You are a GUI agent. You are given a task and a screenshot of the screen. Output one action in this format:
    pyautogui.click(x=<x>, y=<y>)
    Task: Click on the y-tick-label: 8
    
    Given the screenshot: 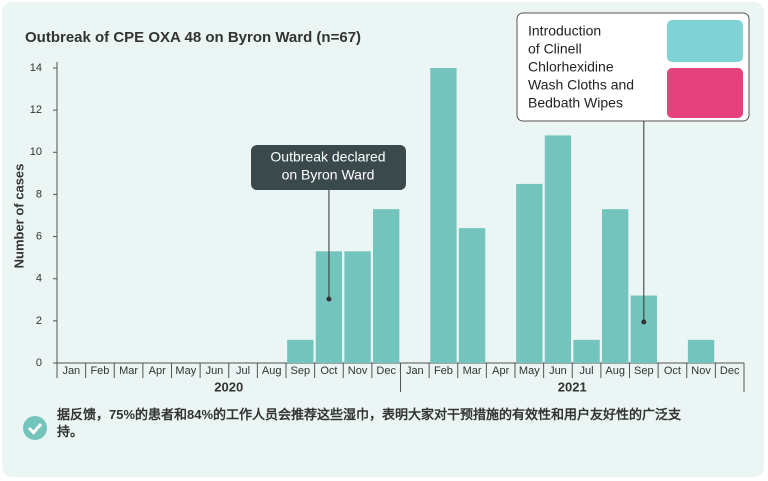 What is the action you would take?
    pyautogui.click(x=39, y=194)
    